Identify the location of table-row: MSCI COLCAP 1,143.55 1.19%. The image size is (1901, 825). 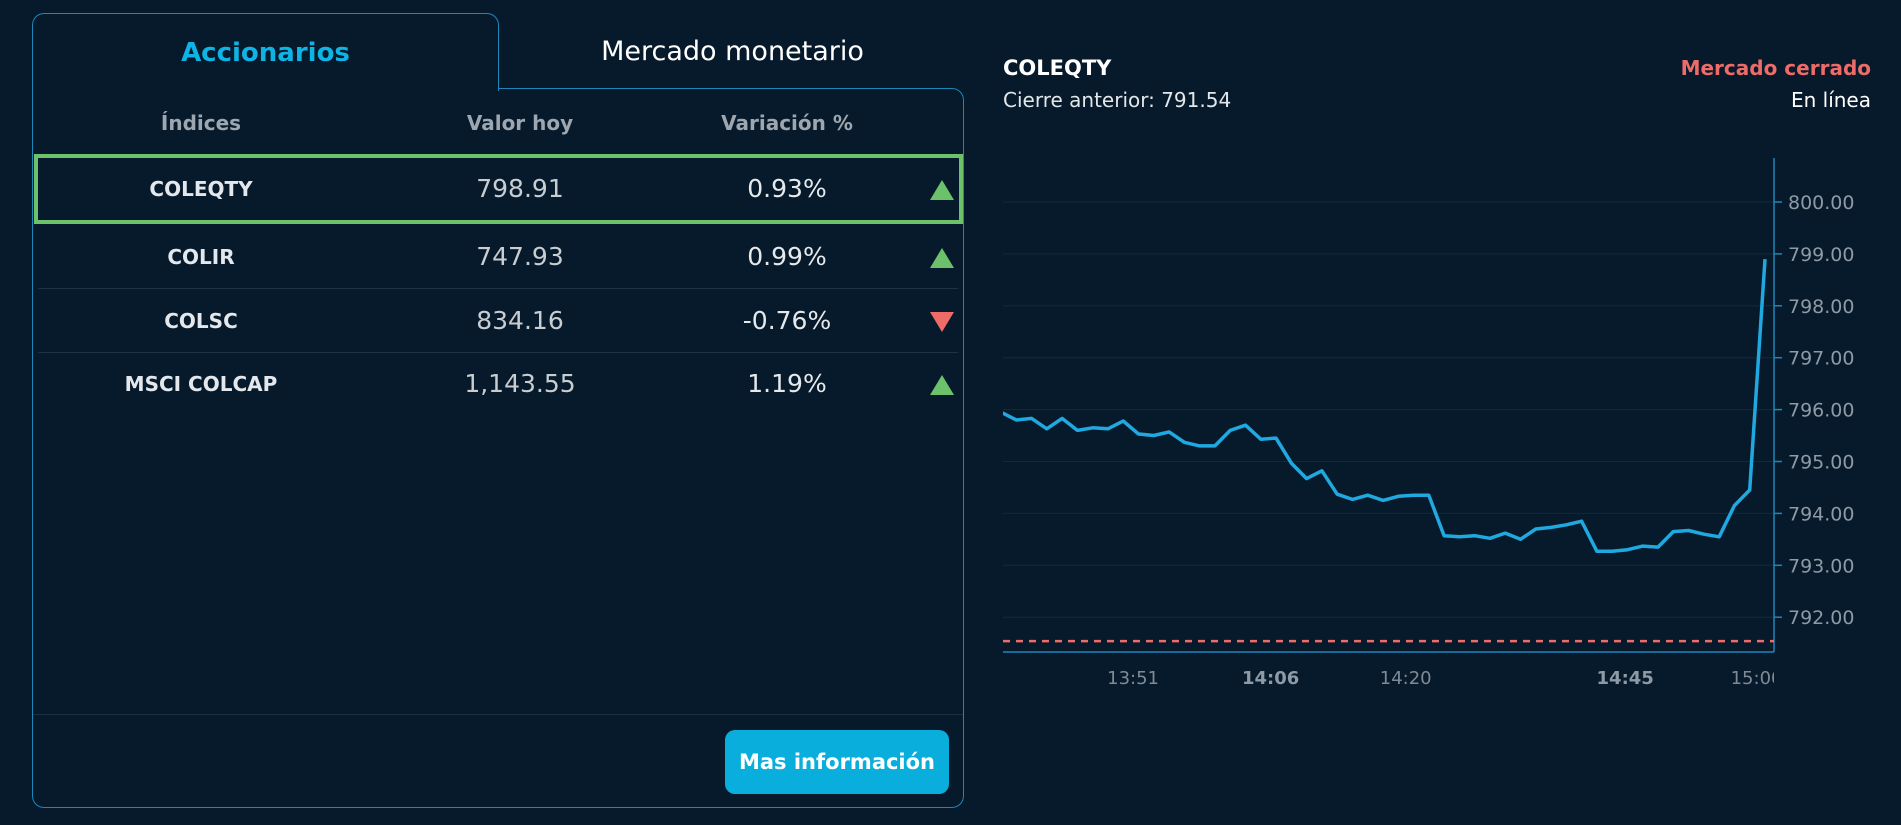
(498, 384).